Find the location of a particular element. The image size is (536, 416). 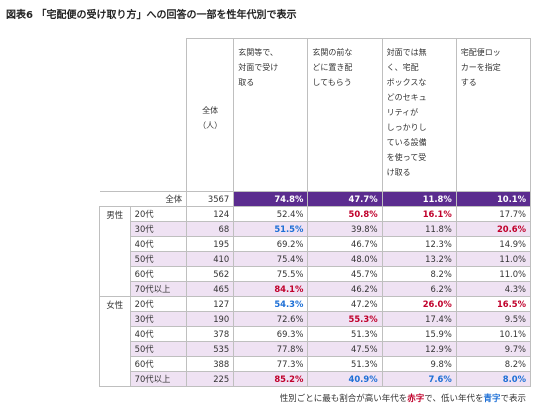

table-row: 60代 562 75.5% 45.7% 8.2% 11.0% is located at coordinates (316, 274).